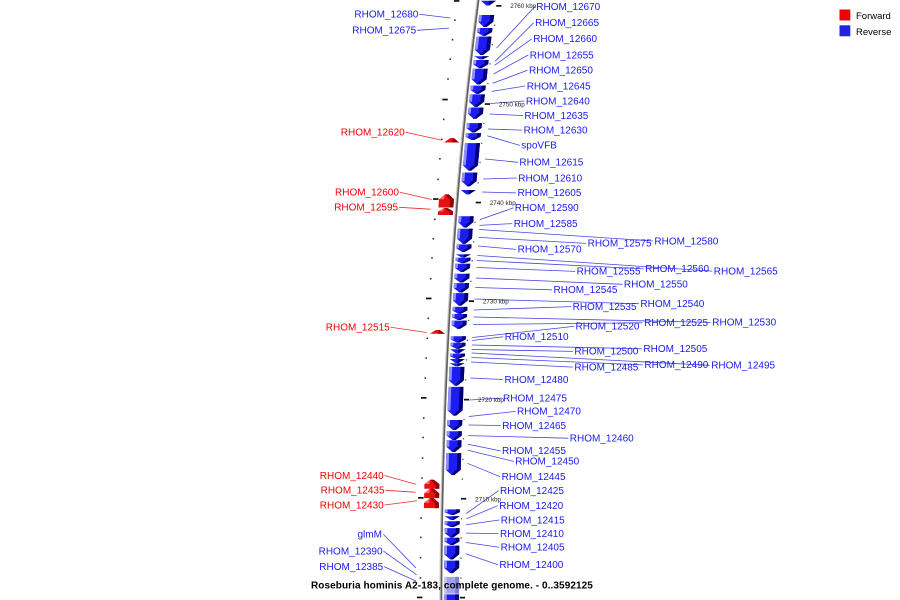 The height and width of the screenshot is (600, 900). Describe the element at coordinates (672, 304) in the screenshot. I see `svg-text: RHOM_12540` at that location.